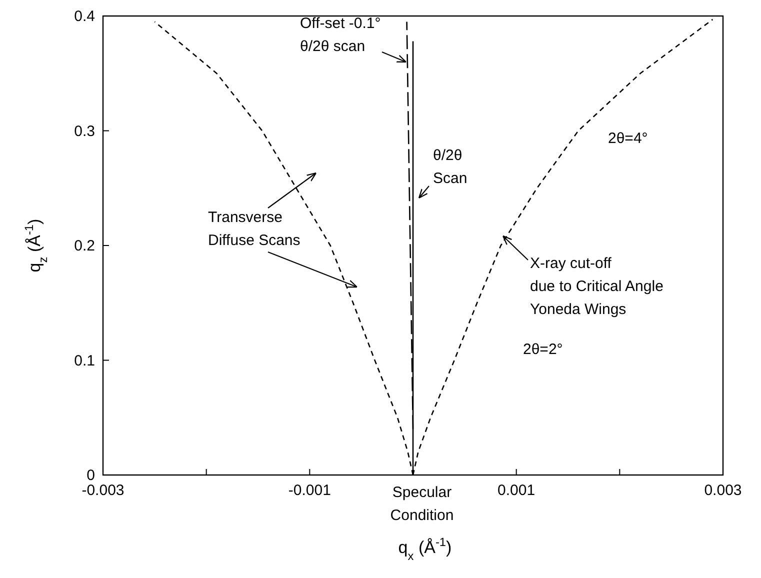  I want to click on annotation: 2θ=4°, so click(628, 138).